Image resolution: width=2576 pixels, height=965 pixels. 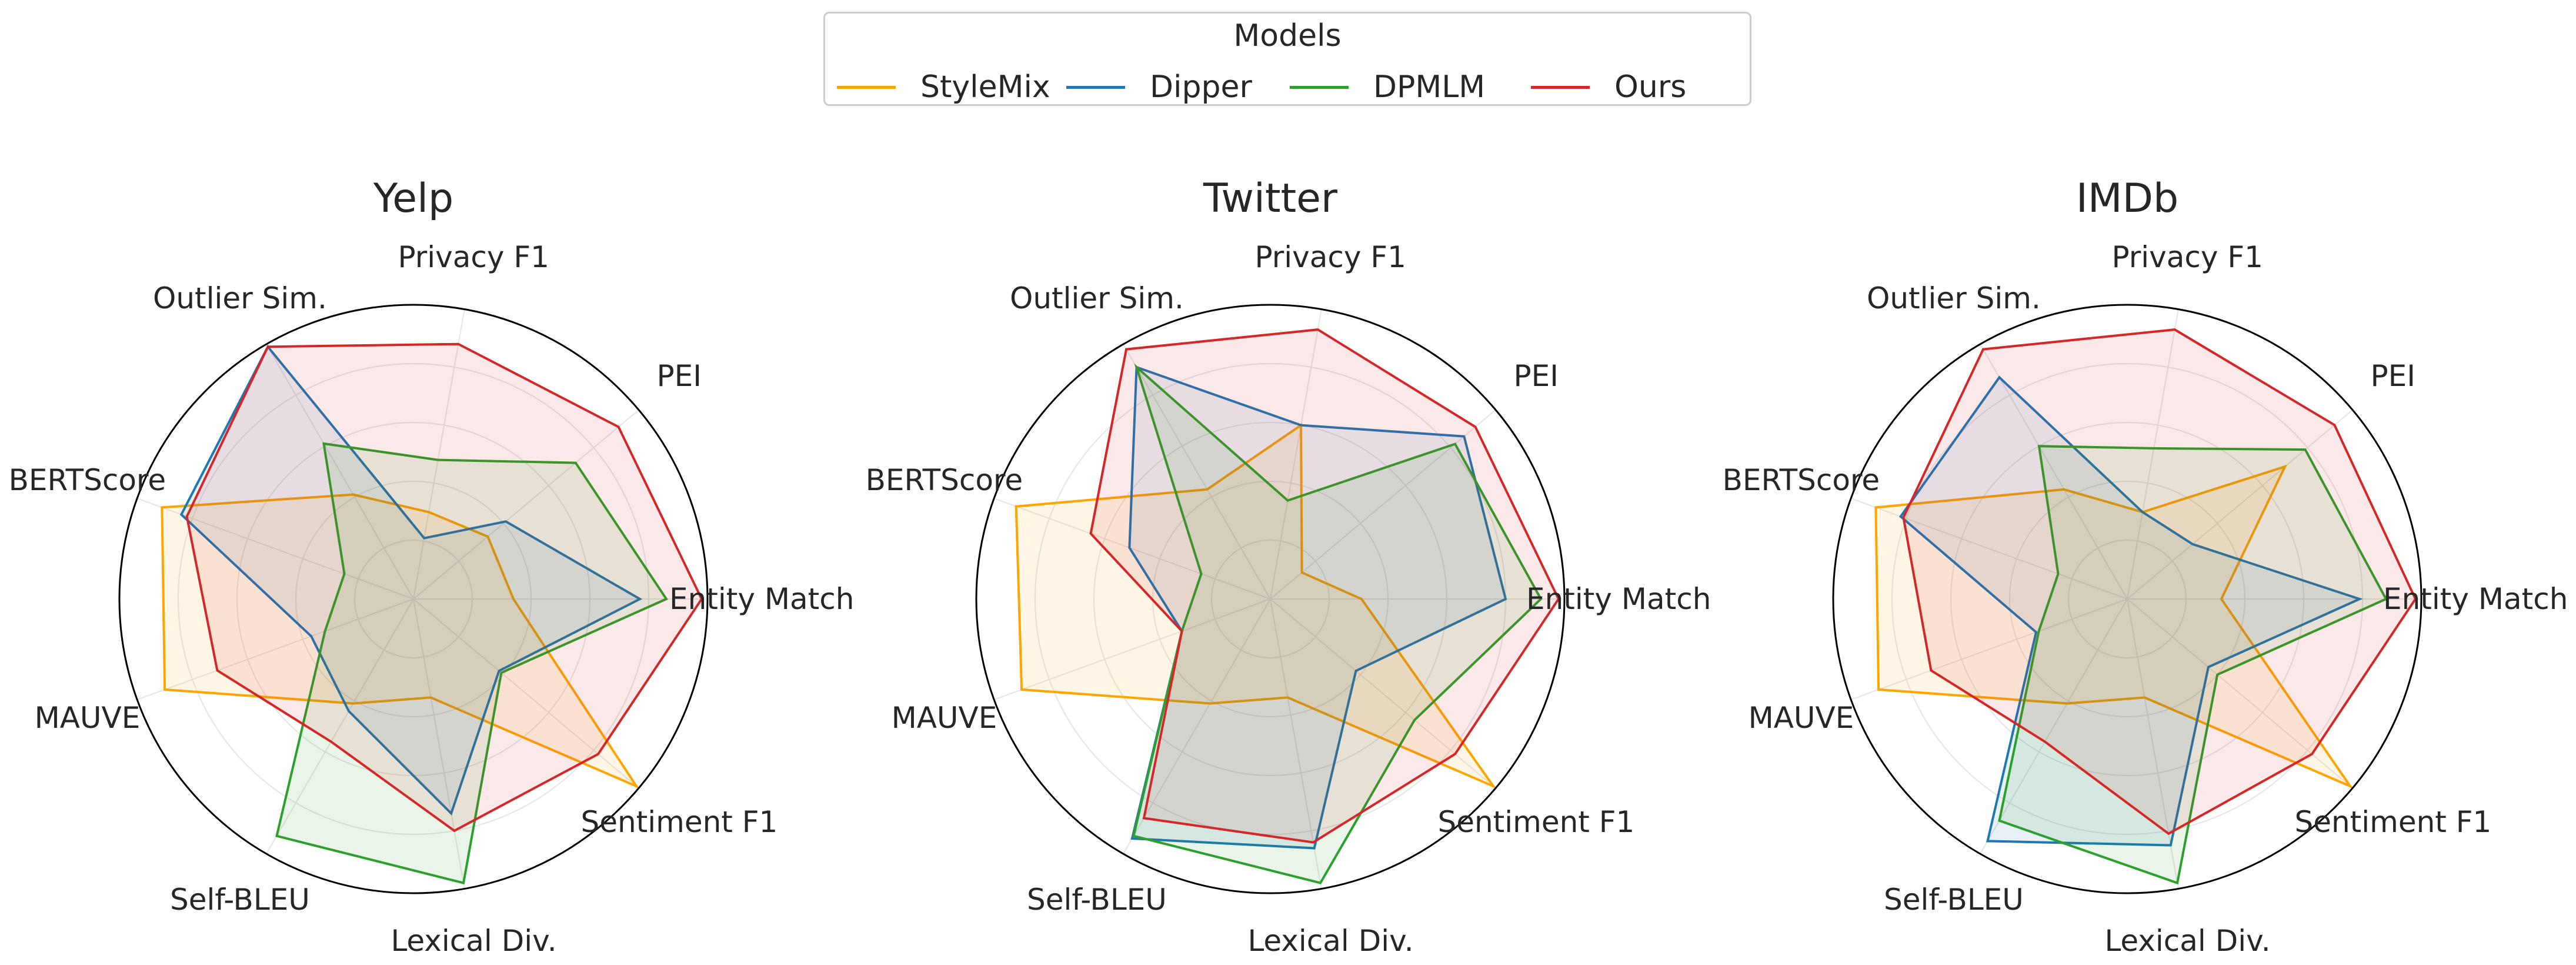 What do you see at coordinates (1287, 59) in the screenshot?
I see `legend: Models StyleMix Dipper DPMLM Ours` at bounding box center [1287, 59].